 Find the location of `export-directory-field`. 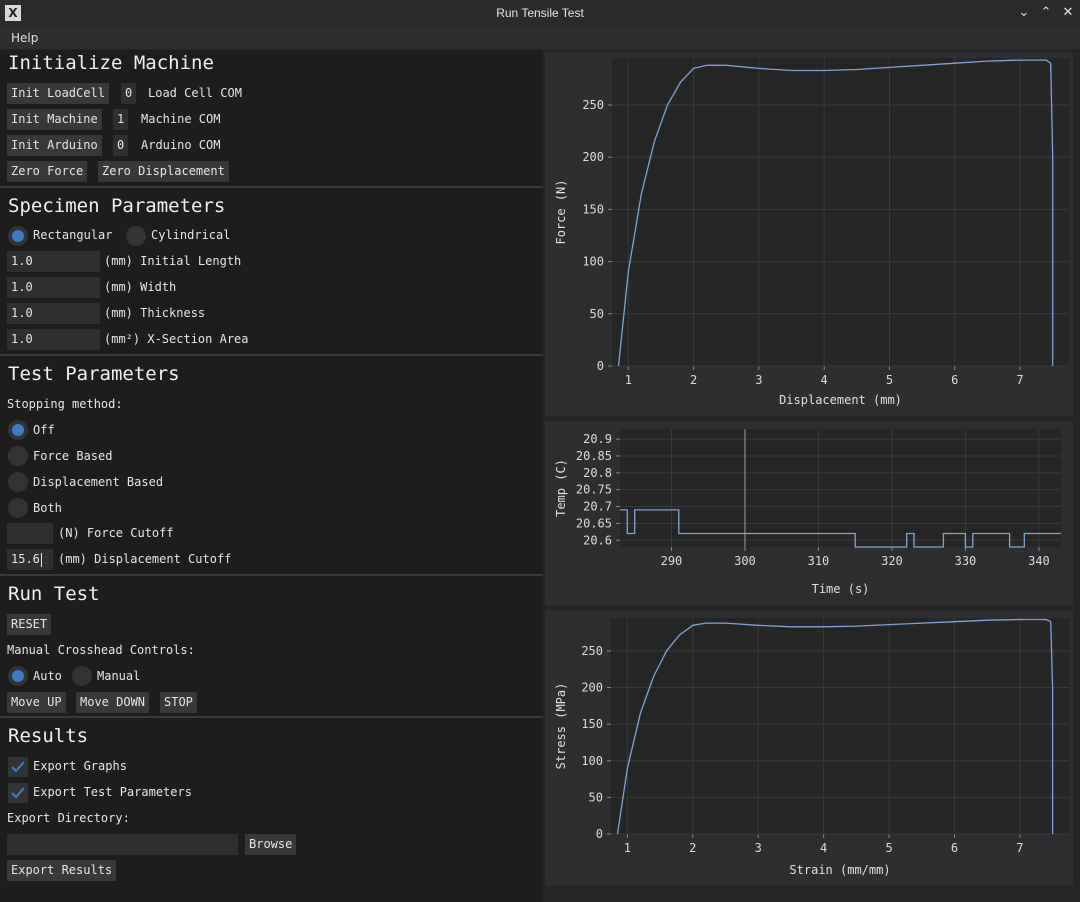

export-directory-field is located at coordinates (122, 844).